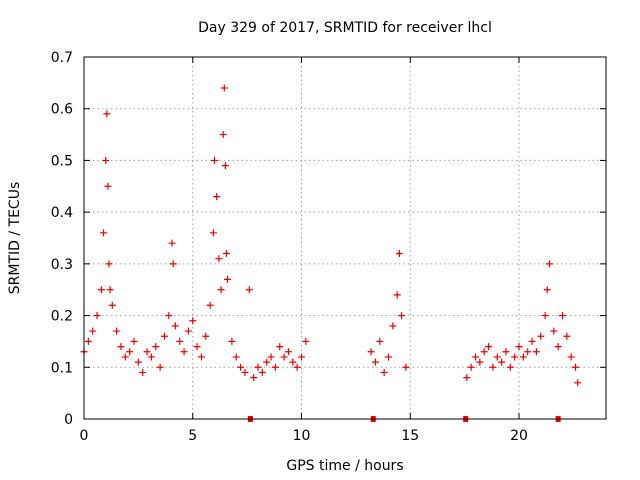  What do you see at coordinates (192, 436) in the screenshot?
I see `x-tick-label: 5` at bounding box center [192, 436].